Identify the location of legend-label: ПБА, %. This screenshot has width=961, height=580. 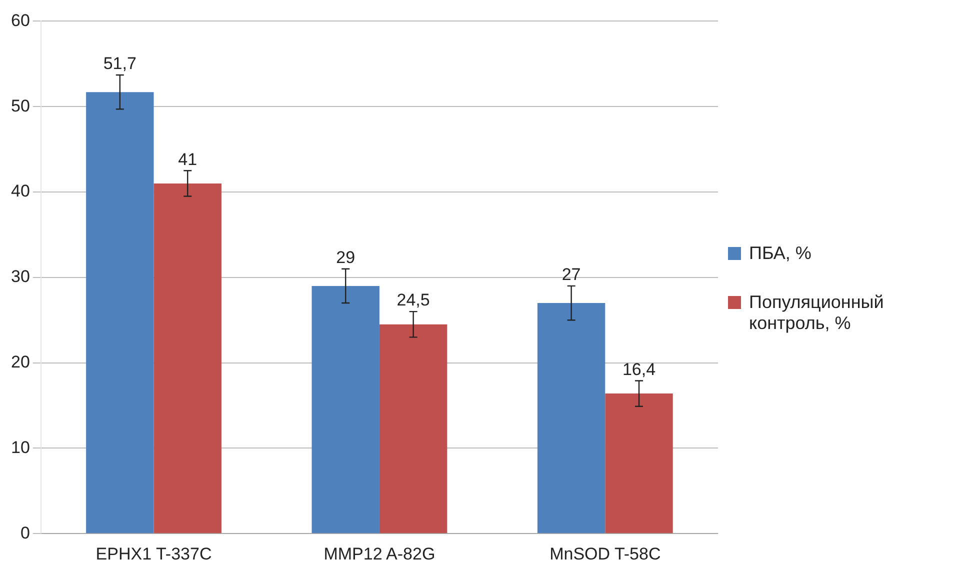
(780, 253).